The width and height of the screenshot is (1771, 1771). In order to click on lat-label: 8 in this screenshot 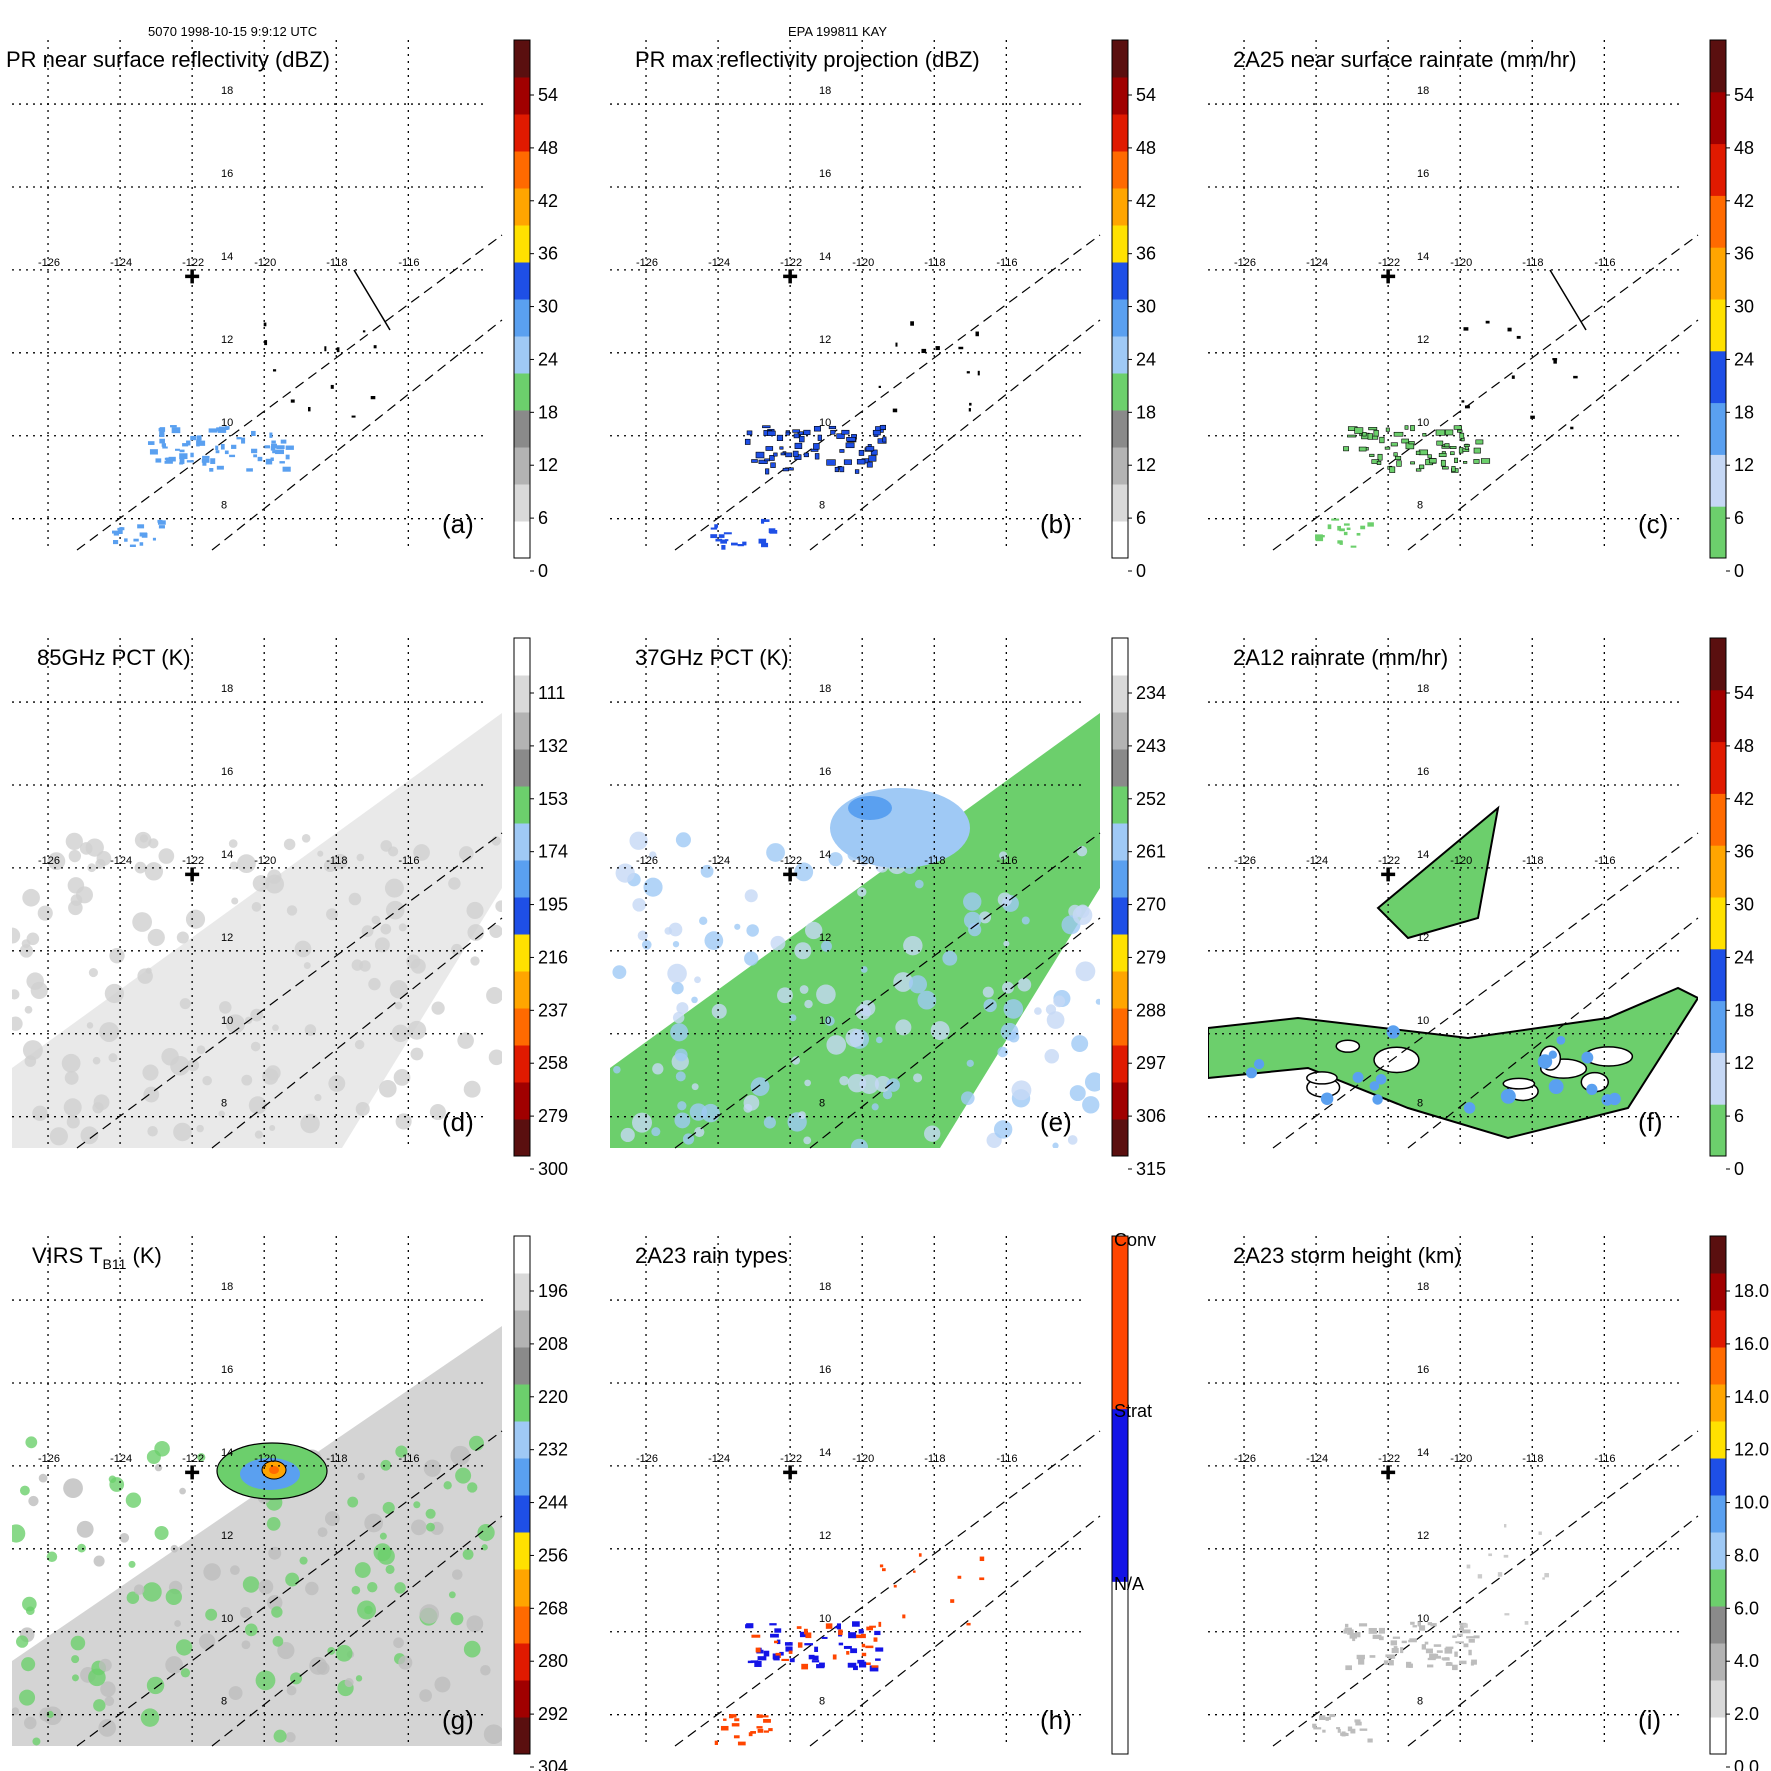, I will do `click(1420, 1104)`.